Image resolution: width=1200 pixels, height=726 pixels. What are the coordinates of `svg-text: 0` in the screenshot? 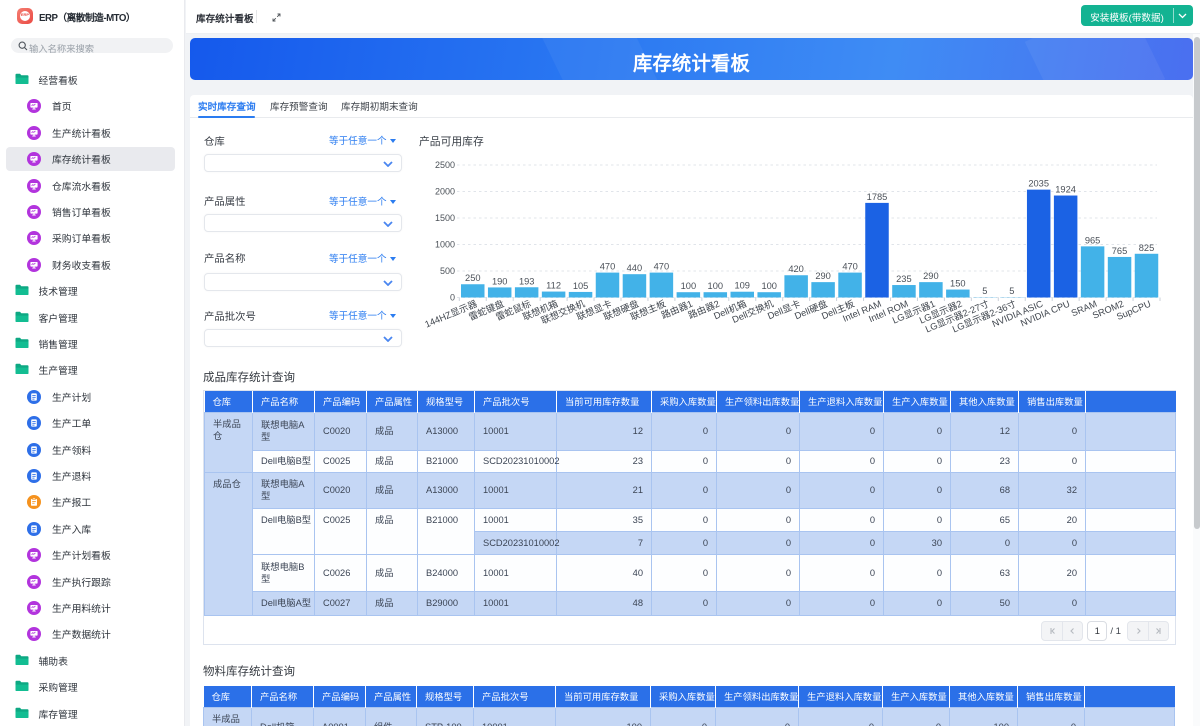 It's located at (452, 298).